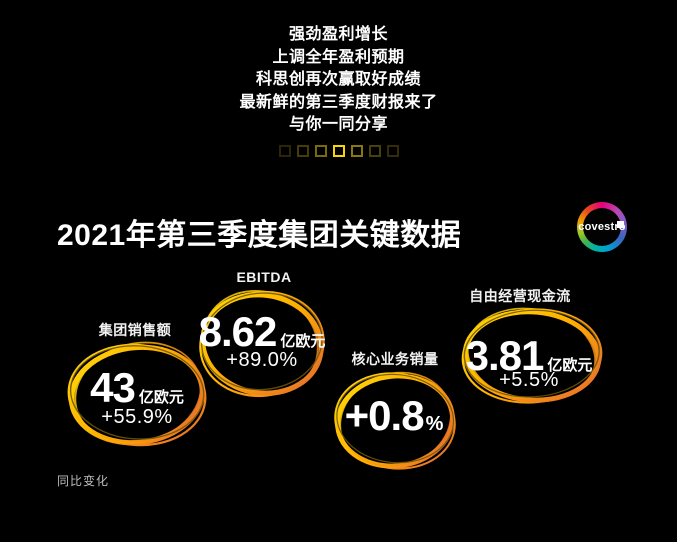  Describe the element at coordinates (259, 235) in the screenshot. I see `page-title: 2021年第三季度集团关键数据` at that location.